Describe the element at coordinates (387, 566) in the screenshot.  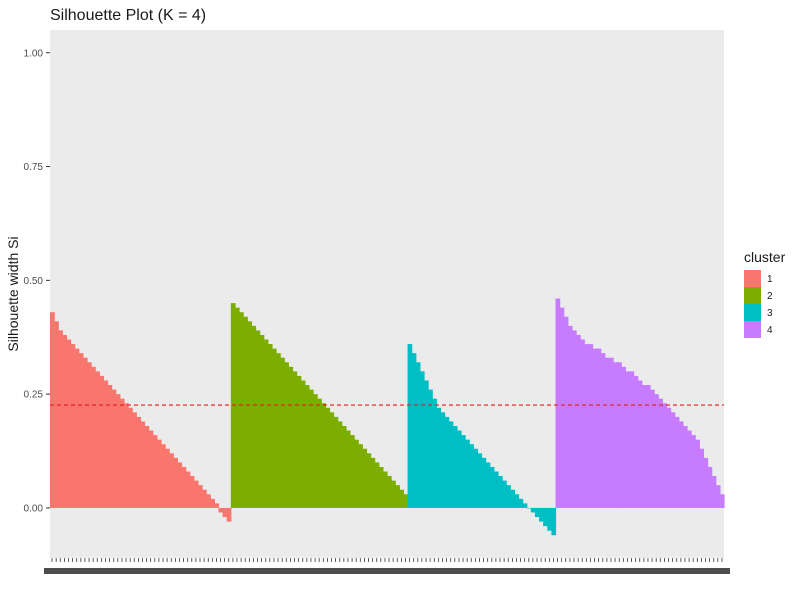
I see `x-axis` at that location.